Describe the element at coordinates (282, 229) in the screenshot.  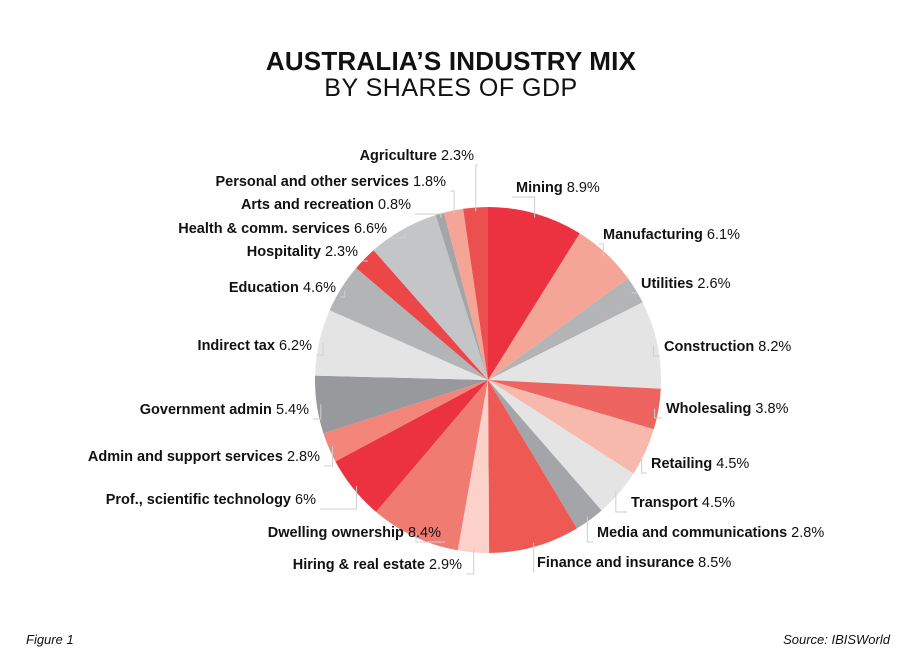
I see `slice-label-health-comm-services: Health & comm. services 6.6%` at that location.